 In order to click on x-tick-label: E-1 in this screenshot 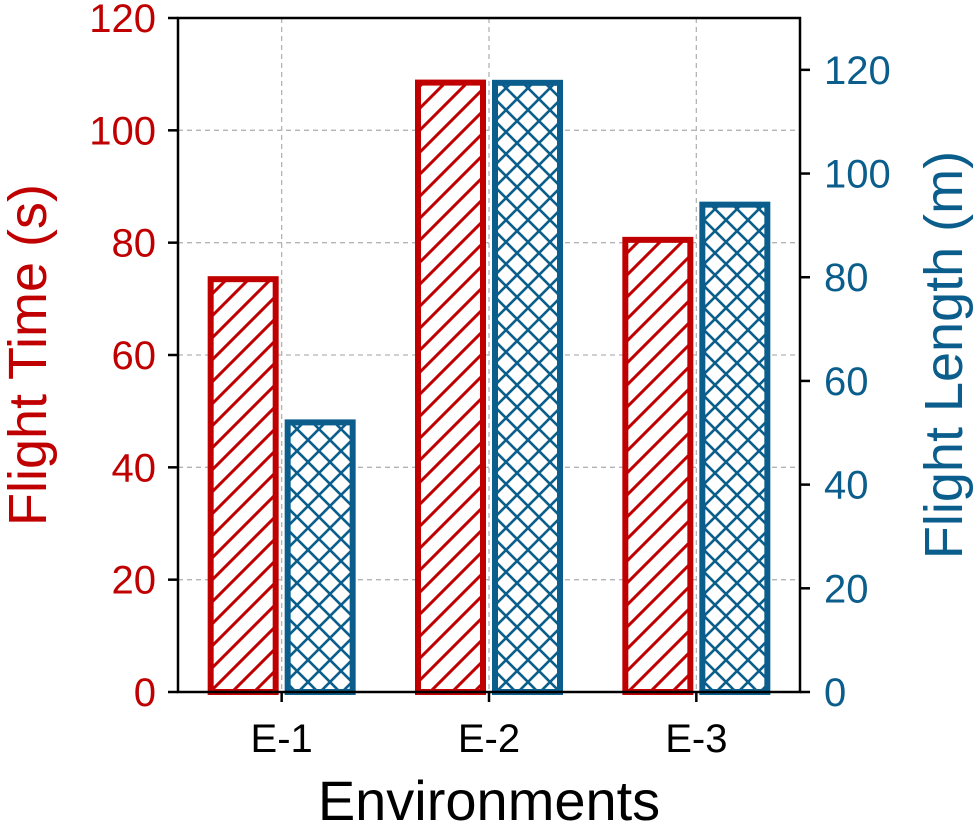, I will do `click(282, 739)`.